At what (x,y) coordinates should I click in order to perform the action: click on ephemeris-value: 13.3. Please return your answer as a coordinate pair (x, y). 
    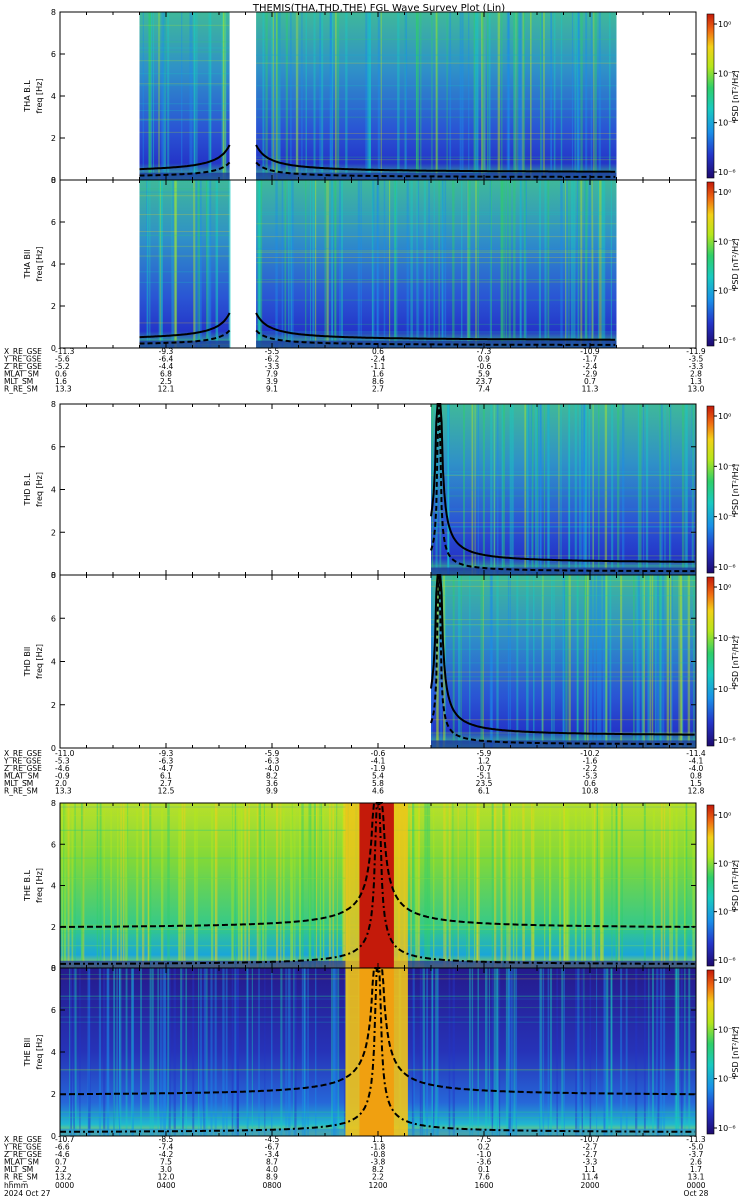
    Looking at the image, I should click on (63, 791).